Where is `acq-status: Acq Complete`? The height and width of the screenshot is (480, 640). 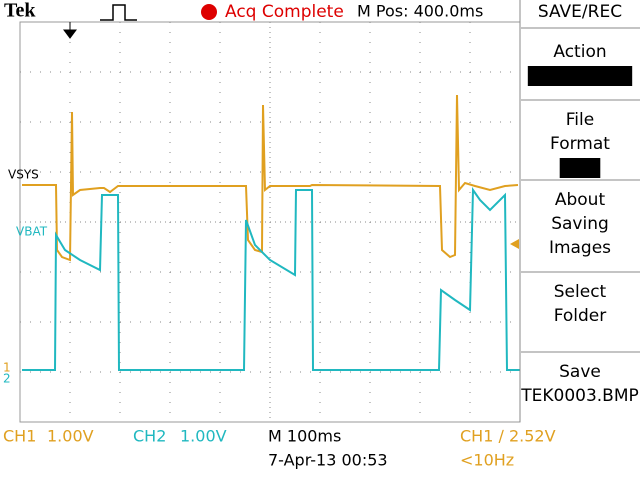
acq-status: Acq Complete is located at coordinates (284, 12).